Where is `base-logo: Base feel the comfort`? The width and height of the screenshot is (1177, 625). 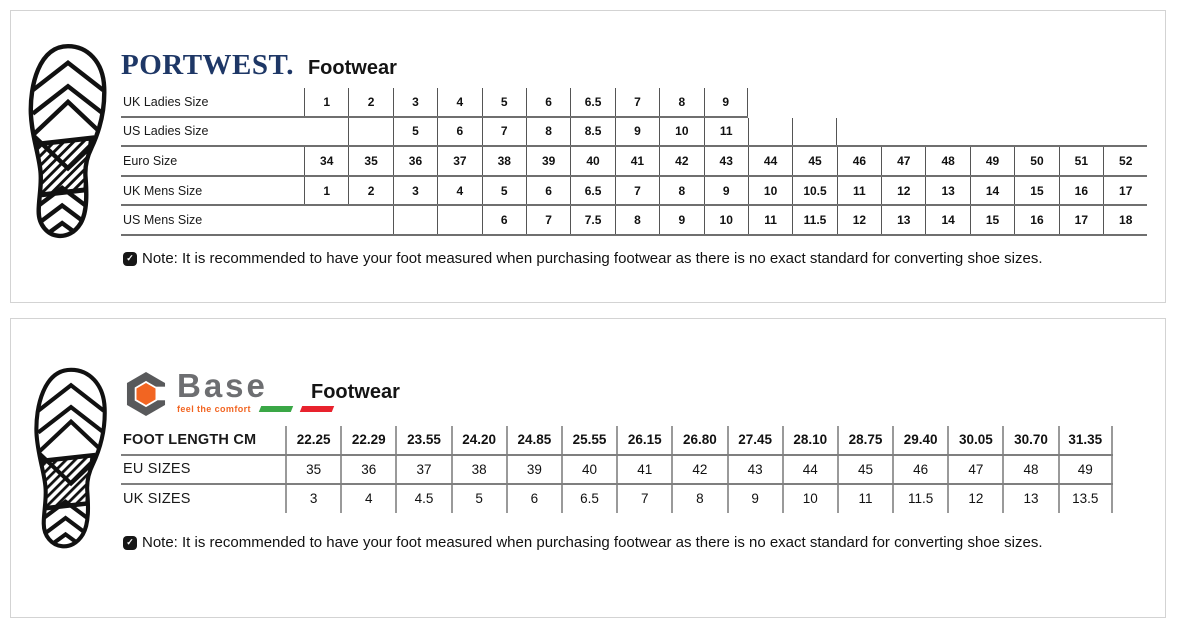 base-logo: Base feel the comfort is located at coordinates (229, 392).